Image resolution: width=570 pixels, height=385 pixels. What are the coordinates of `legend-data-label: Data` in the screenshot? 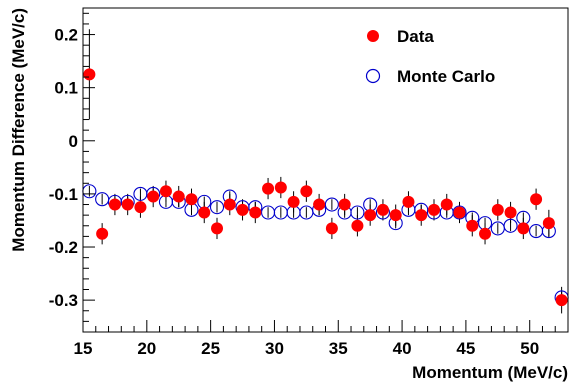 It's located at (415, 36).